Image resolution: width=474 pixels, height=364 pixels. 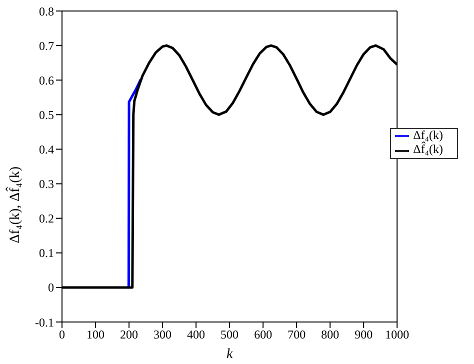 I want to click on legend-label: Δf₄(k), so click(x=428, y=135).